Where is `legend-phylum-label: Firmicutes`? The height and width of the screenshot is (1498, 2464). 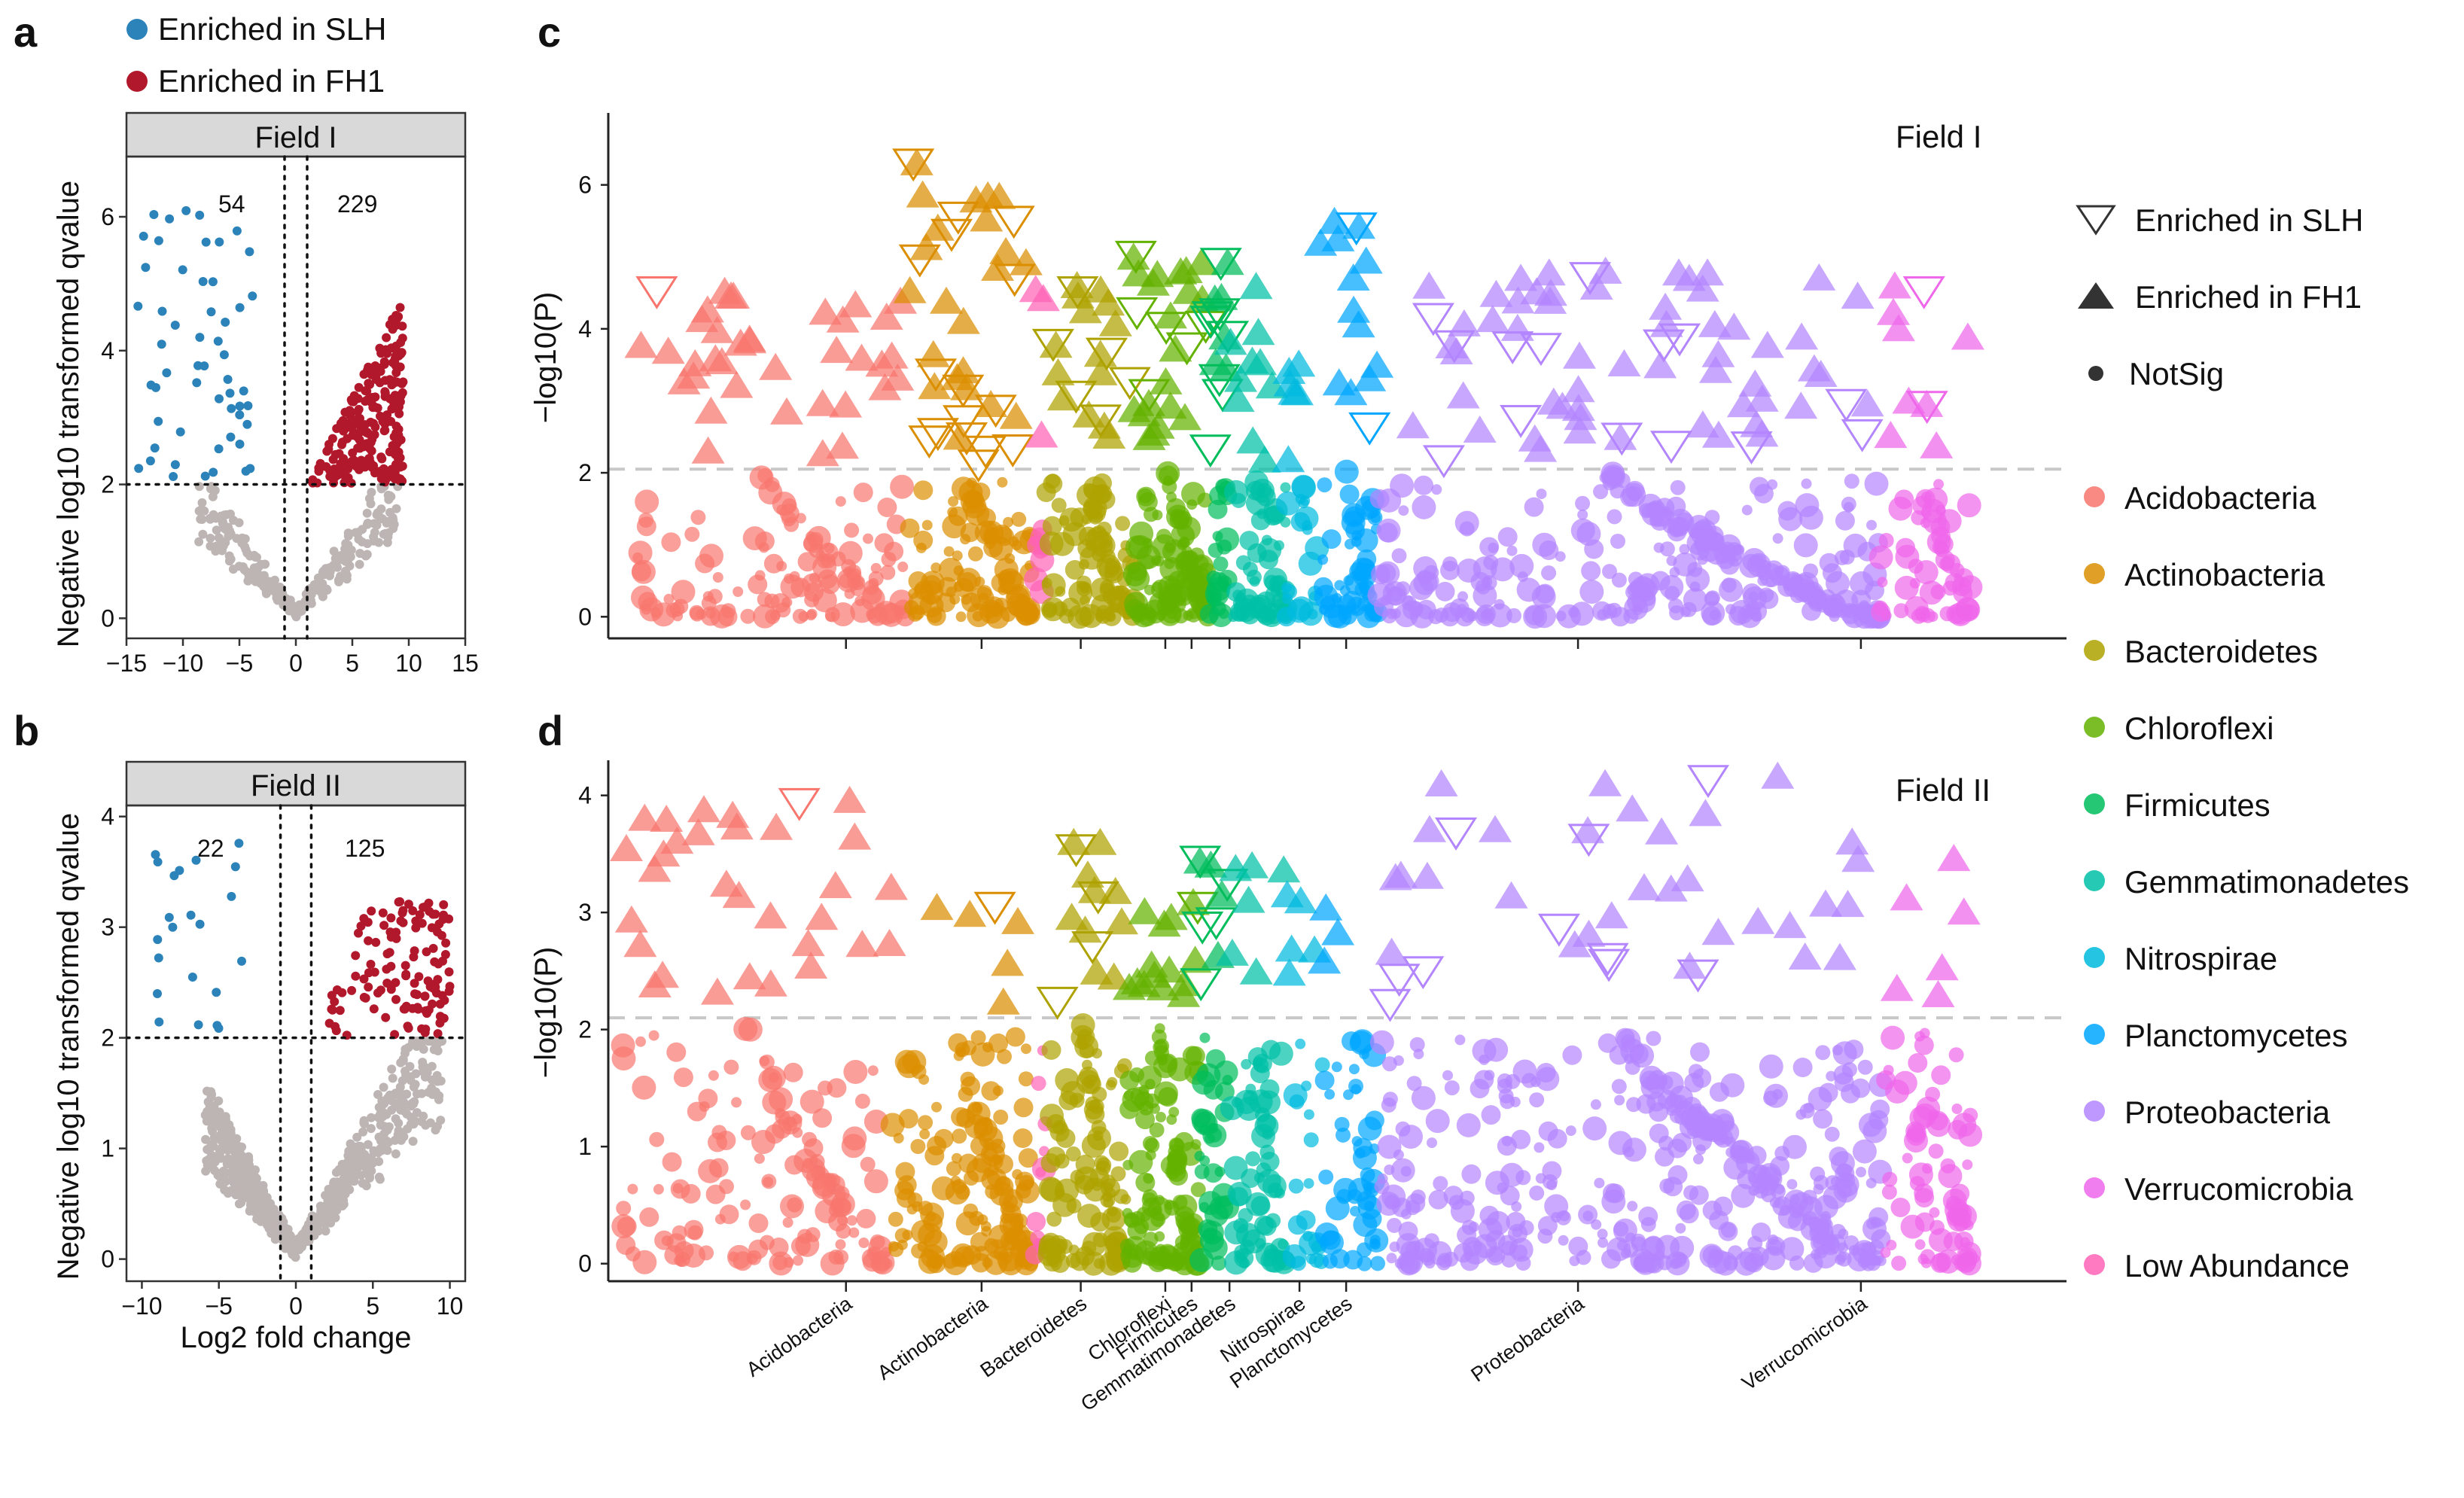
legend-phylum-label: Firmicutes is located at coordinates (2197, 805).